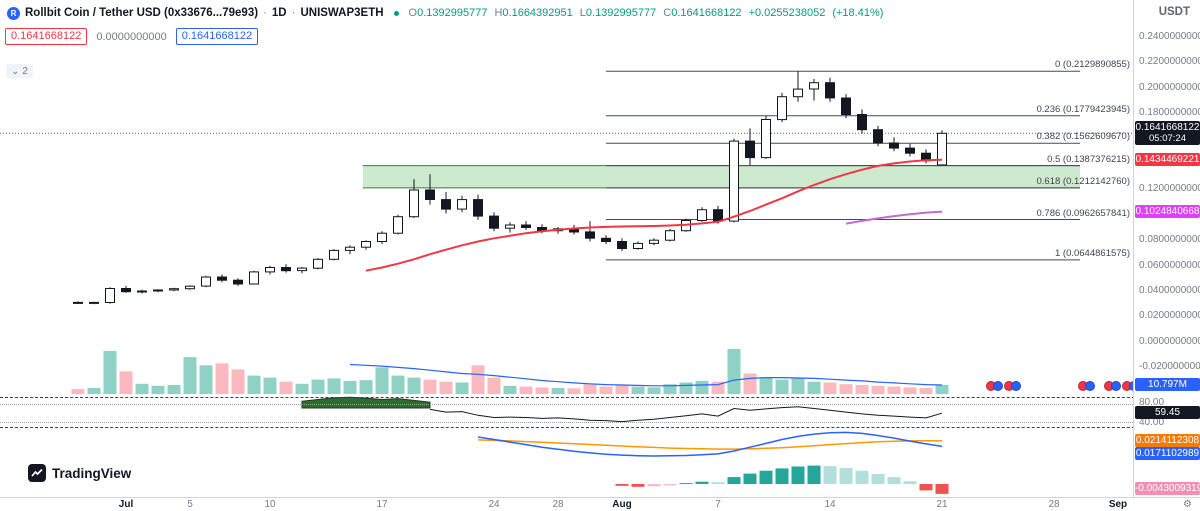 This screenshot has height=511, width=1200. What do you see at coordinates (1167, 384) in the screenshot?
I see `volume-badge: 10.797M` at bounding box center [1167, 384].